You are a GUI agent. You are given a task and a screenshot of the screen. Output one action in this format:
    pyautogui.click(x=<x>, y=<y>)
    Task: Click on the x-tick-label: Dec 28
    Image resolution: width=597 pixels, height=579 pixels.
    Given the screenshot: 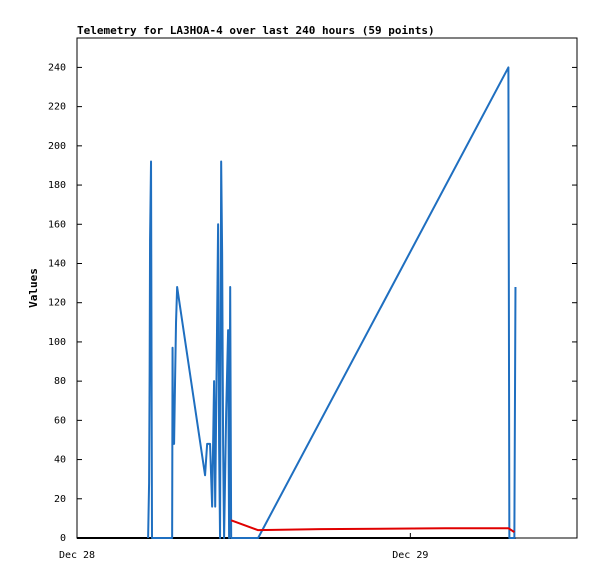 What is the action you would take?
    pyautogui.click(x=77, y=555)
    